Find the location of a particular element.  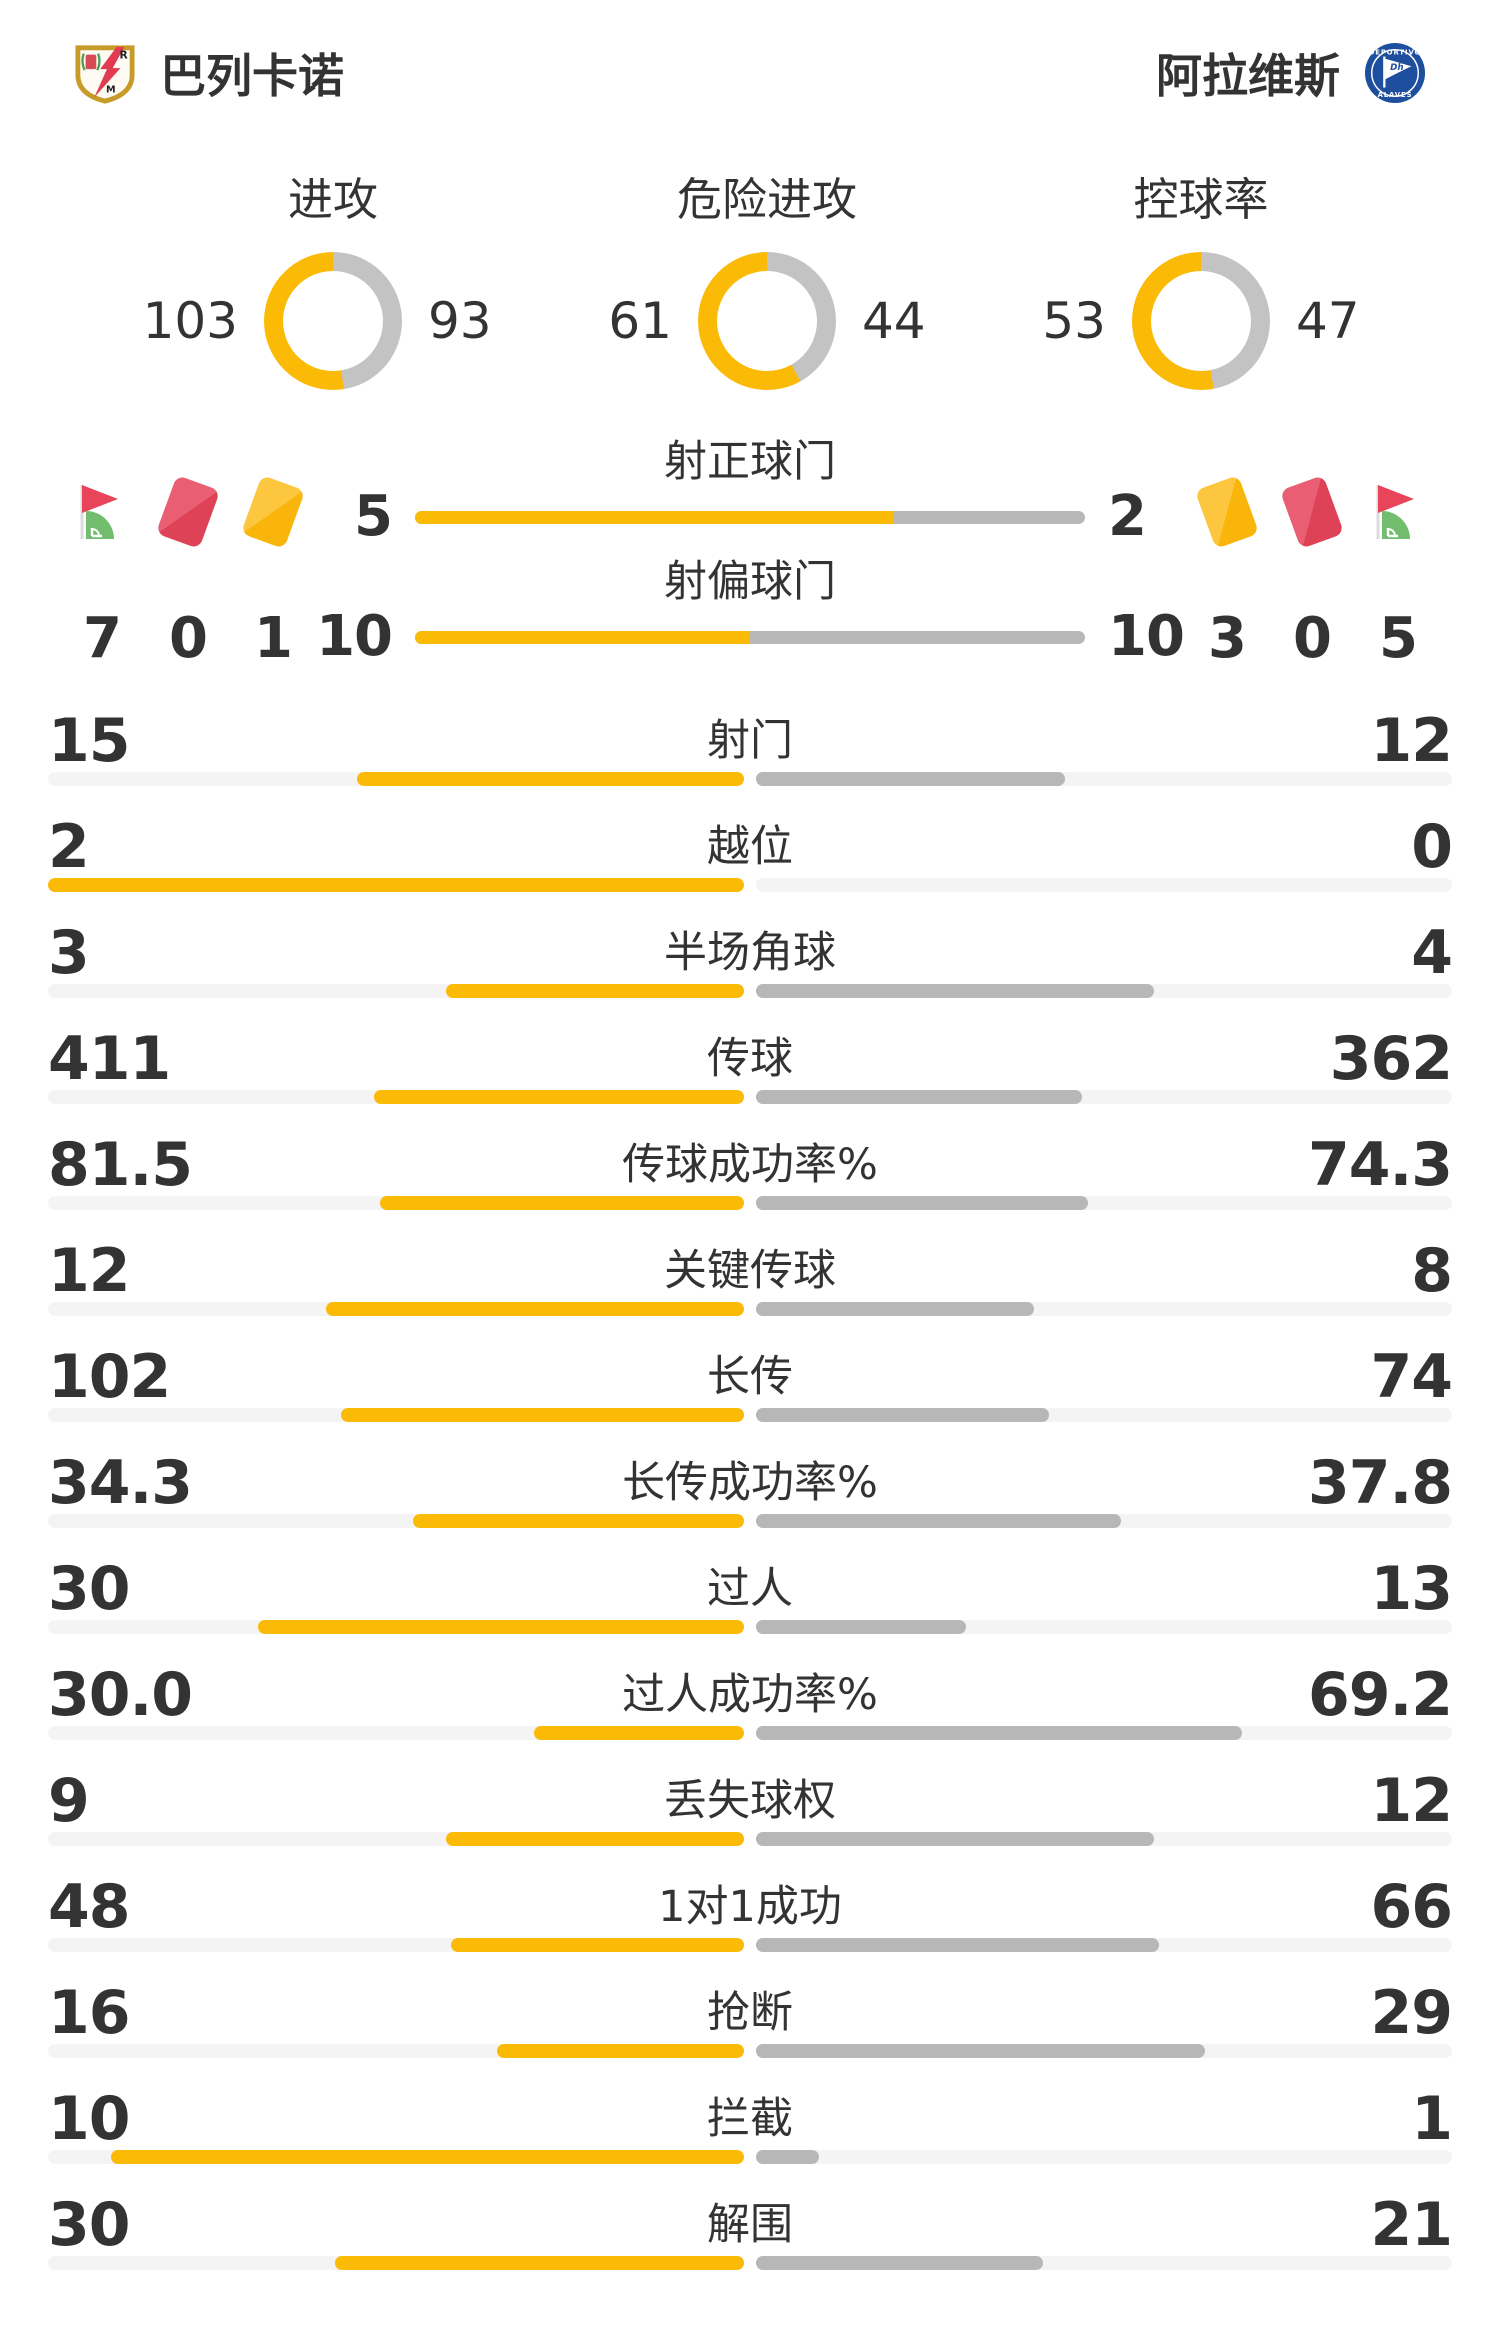

stat-row: 34.3 长传成功率% 37.8 is located at coordinates (750, 1505).